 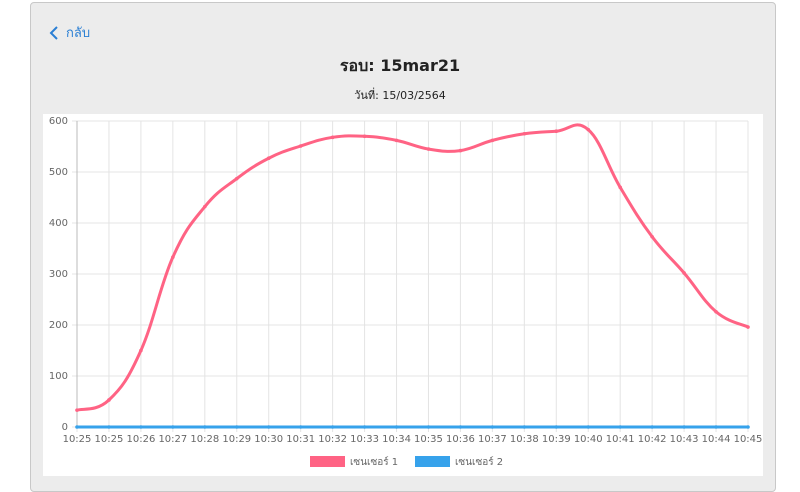 I want to click on x-tick-label: 10:30, so click(x=268, y=439).